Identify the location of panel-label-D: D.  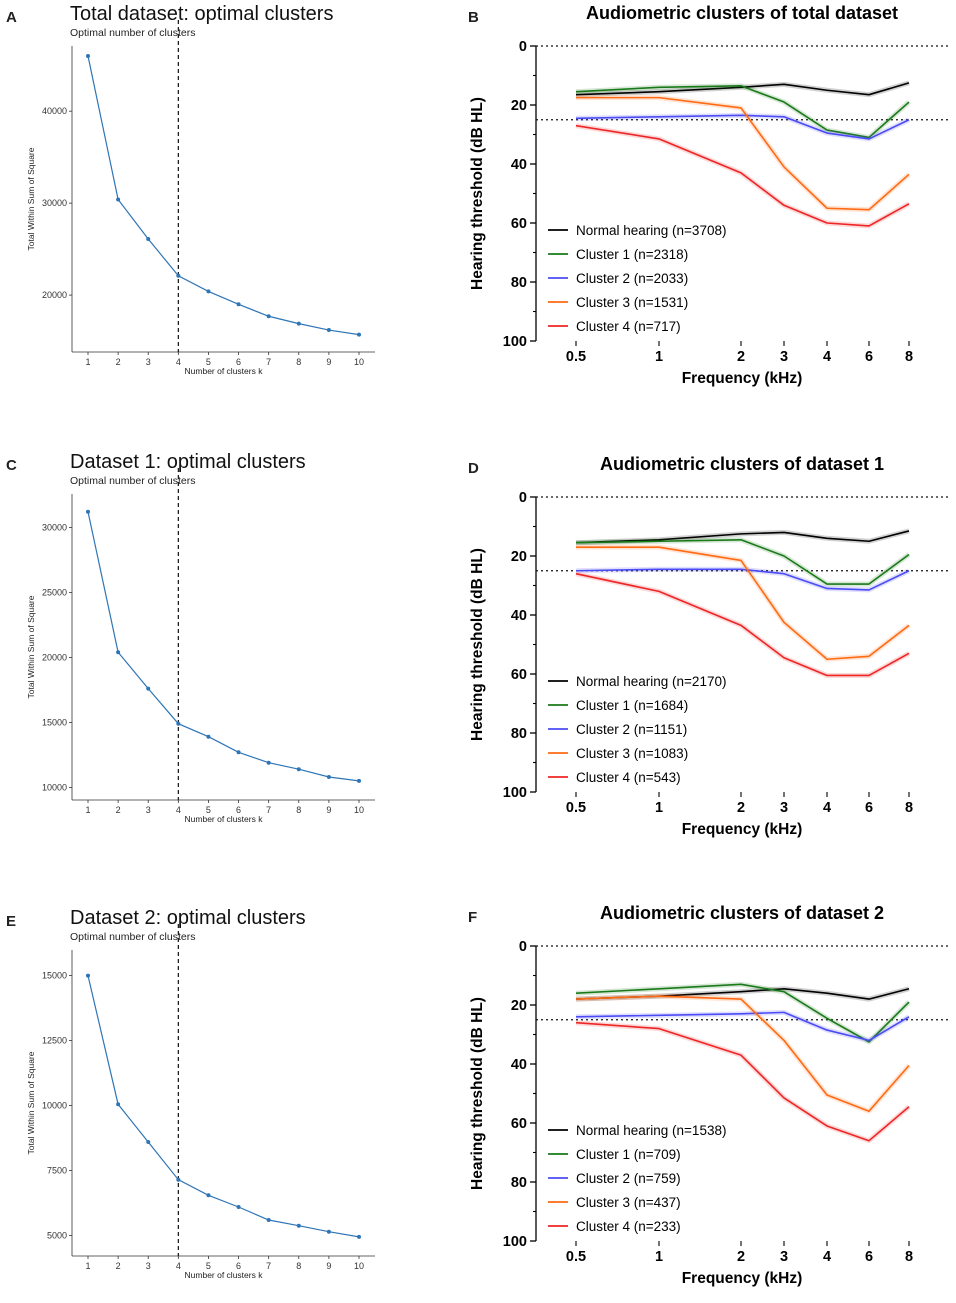
(473, 468).